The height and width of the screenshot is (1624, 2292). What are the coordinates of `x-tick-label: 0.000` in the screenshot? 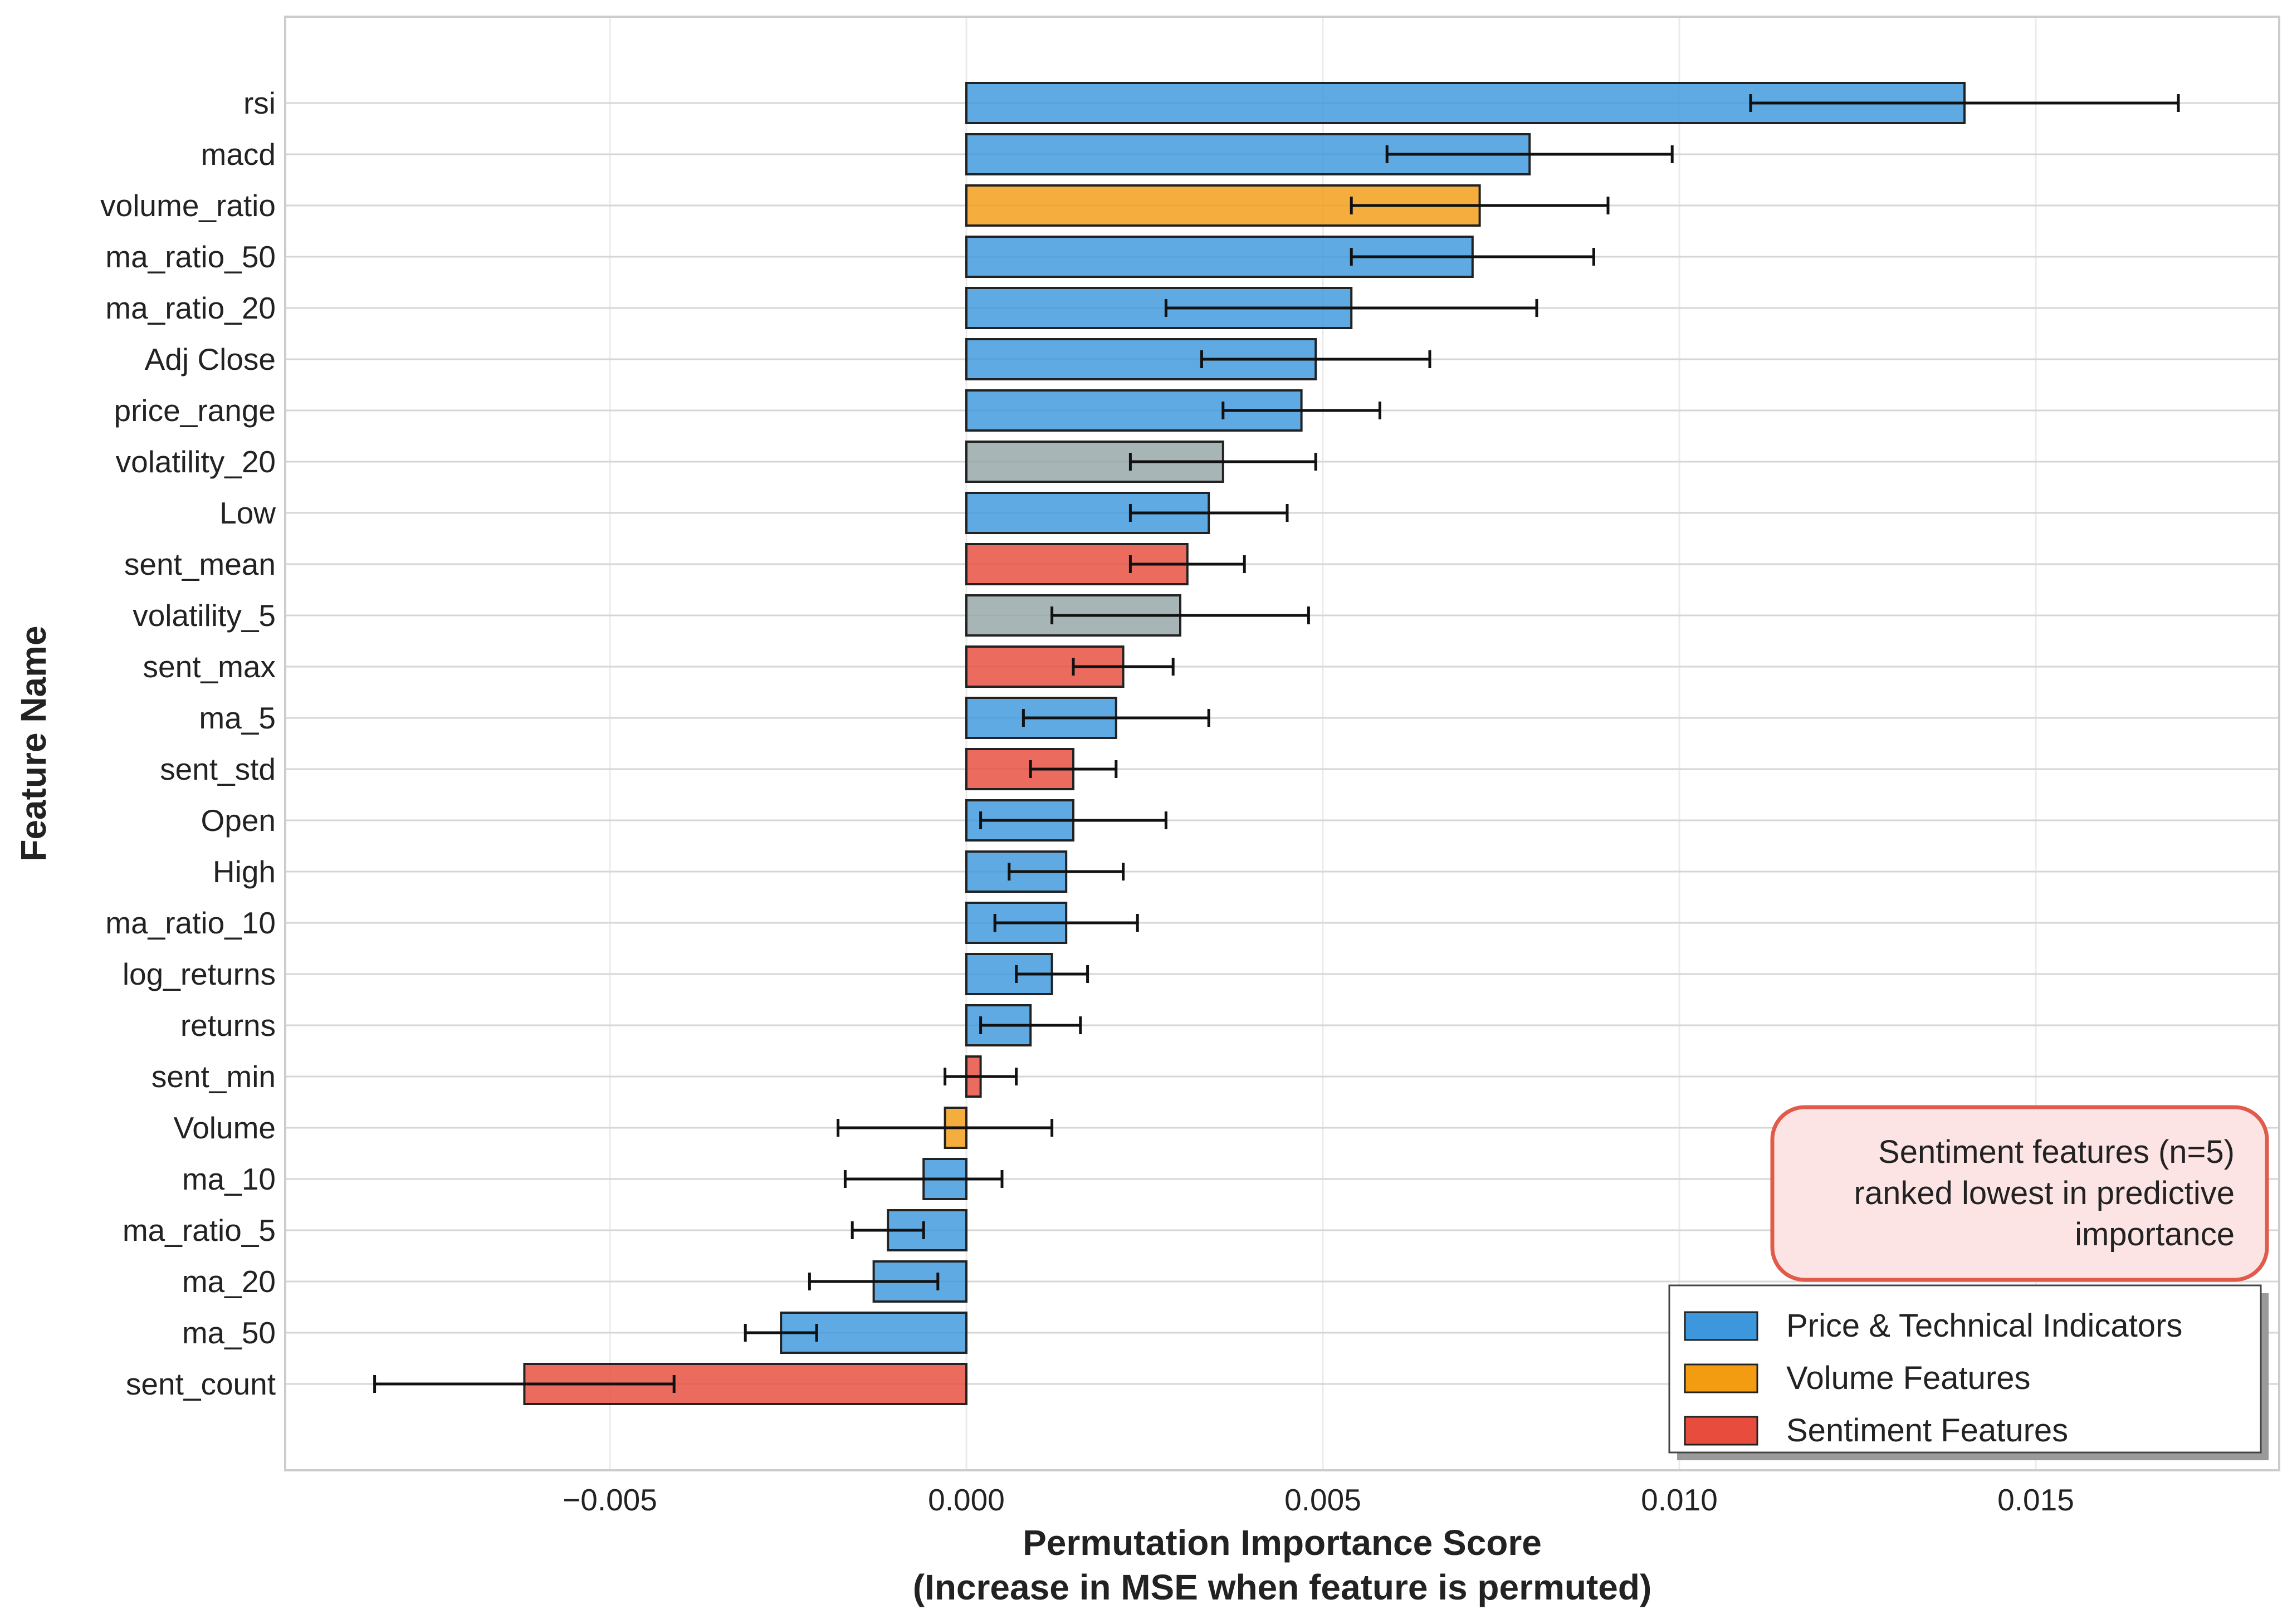 It's located at (966, 1500).